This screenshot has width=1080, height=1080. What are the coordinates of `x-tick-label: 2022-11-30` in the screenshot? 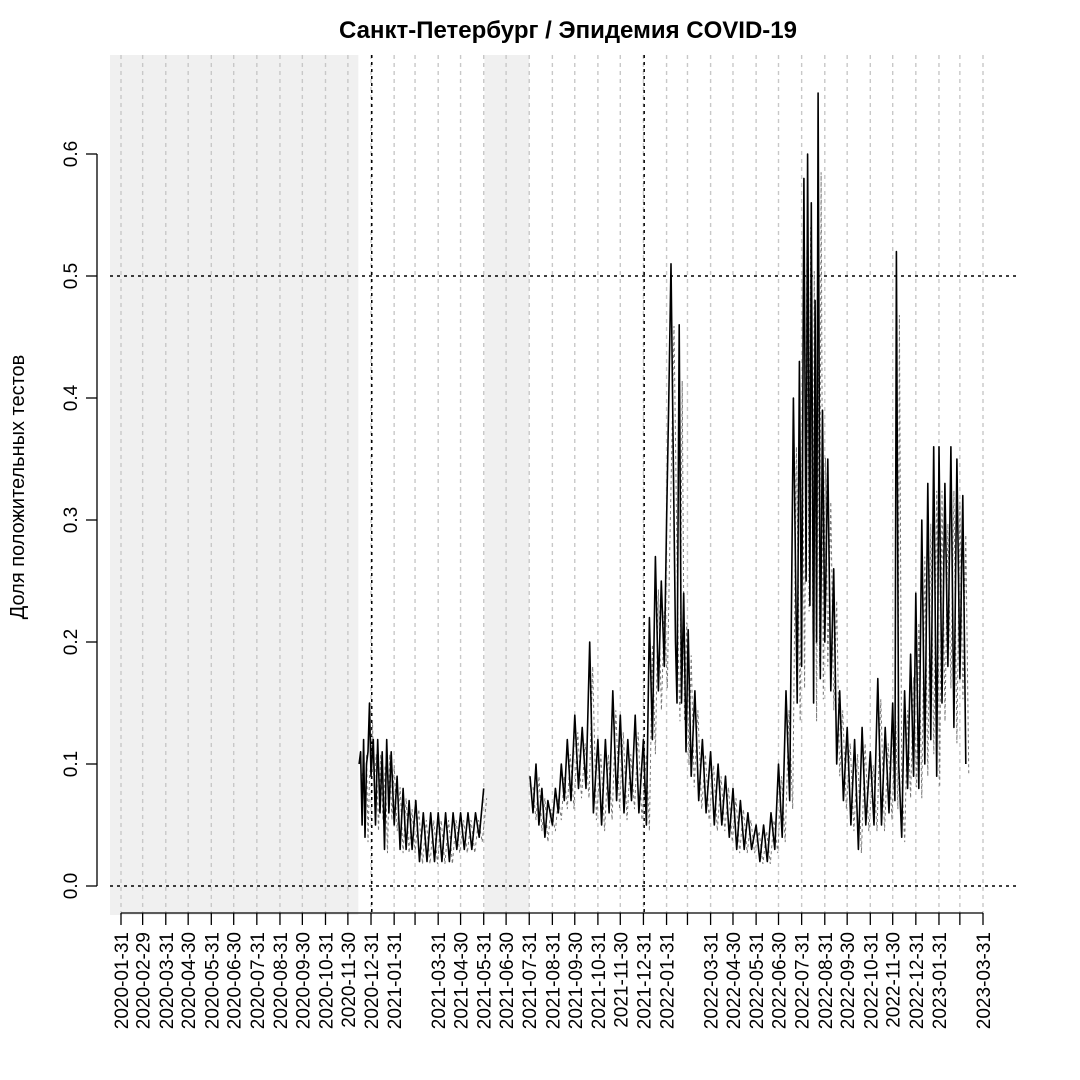 It's located at (894, 980).